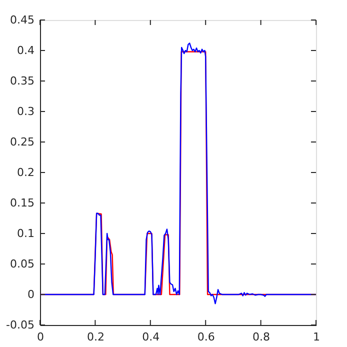  What do you see at coordinates (261, 337) in the screenshot?
I see `x-tick-label: 0.8` at bounding box center [261, 337].